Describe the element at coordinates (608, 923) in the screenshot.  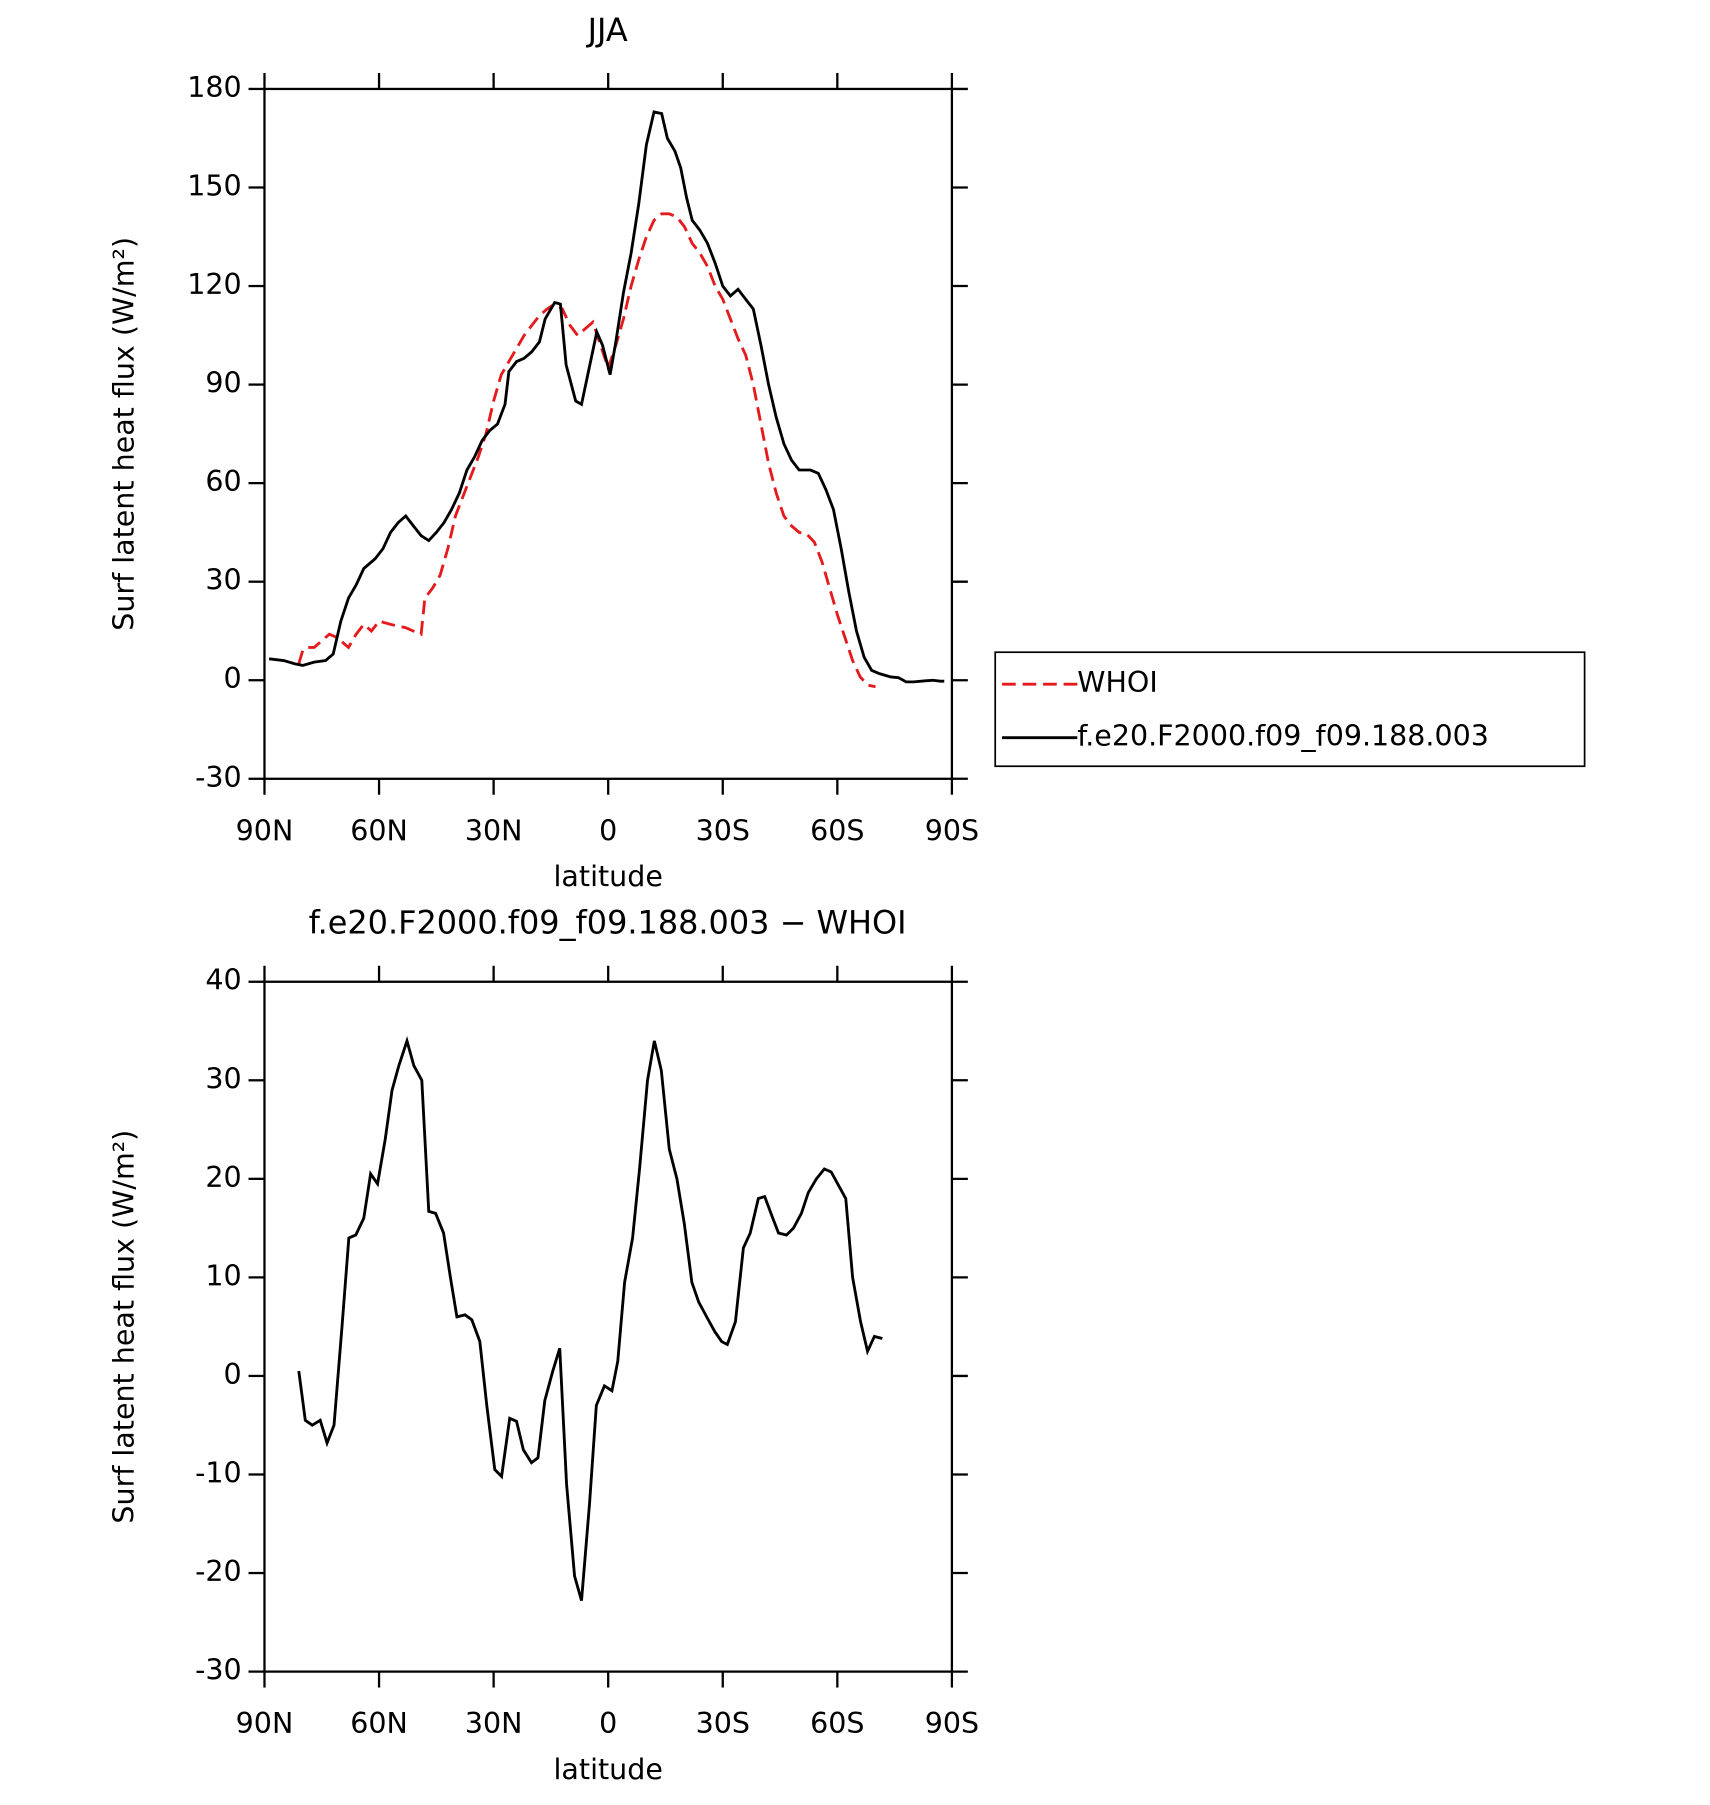
I see `chart-title: f.e20.F2000.f09_f09.188.003 − WHOI` at that location.